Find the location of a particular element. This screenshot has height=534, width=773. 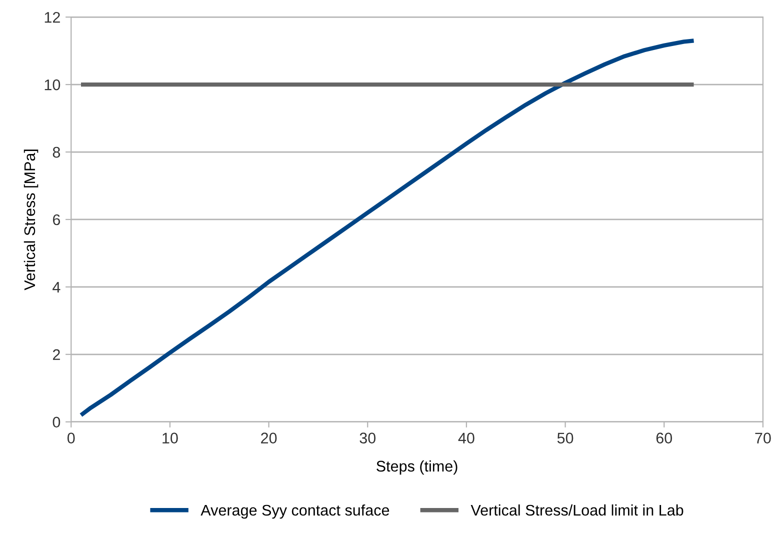

x-axis-title: Steps (time) is located at coordinates (417, 467).